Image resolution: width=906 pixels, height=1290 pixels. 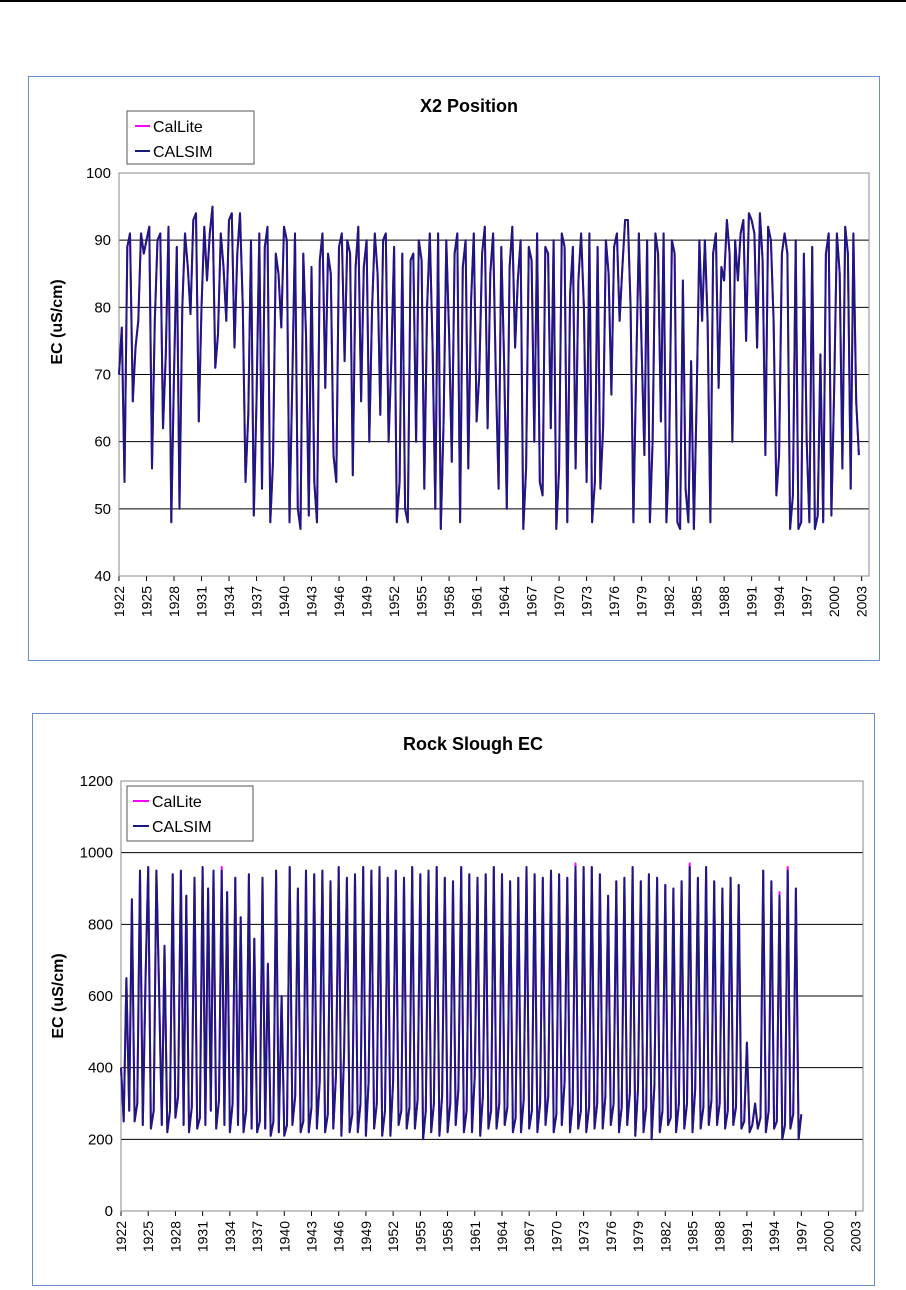 I want to click on y-tick-label: 600, so click(x=100, y=996).